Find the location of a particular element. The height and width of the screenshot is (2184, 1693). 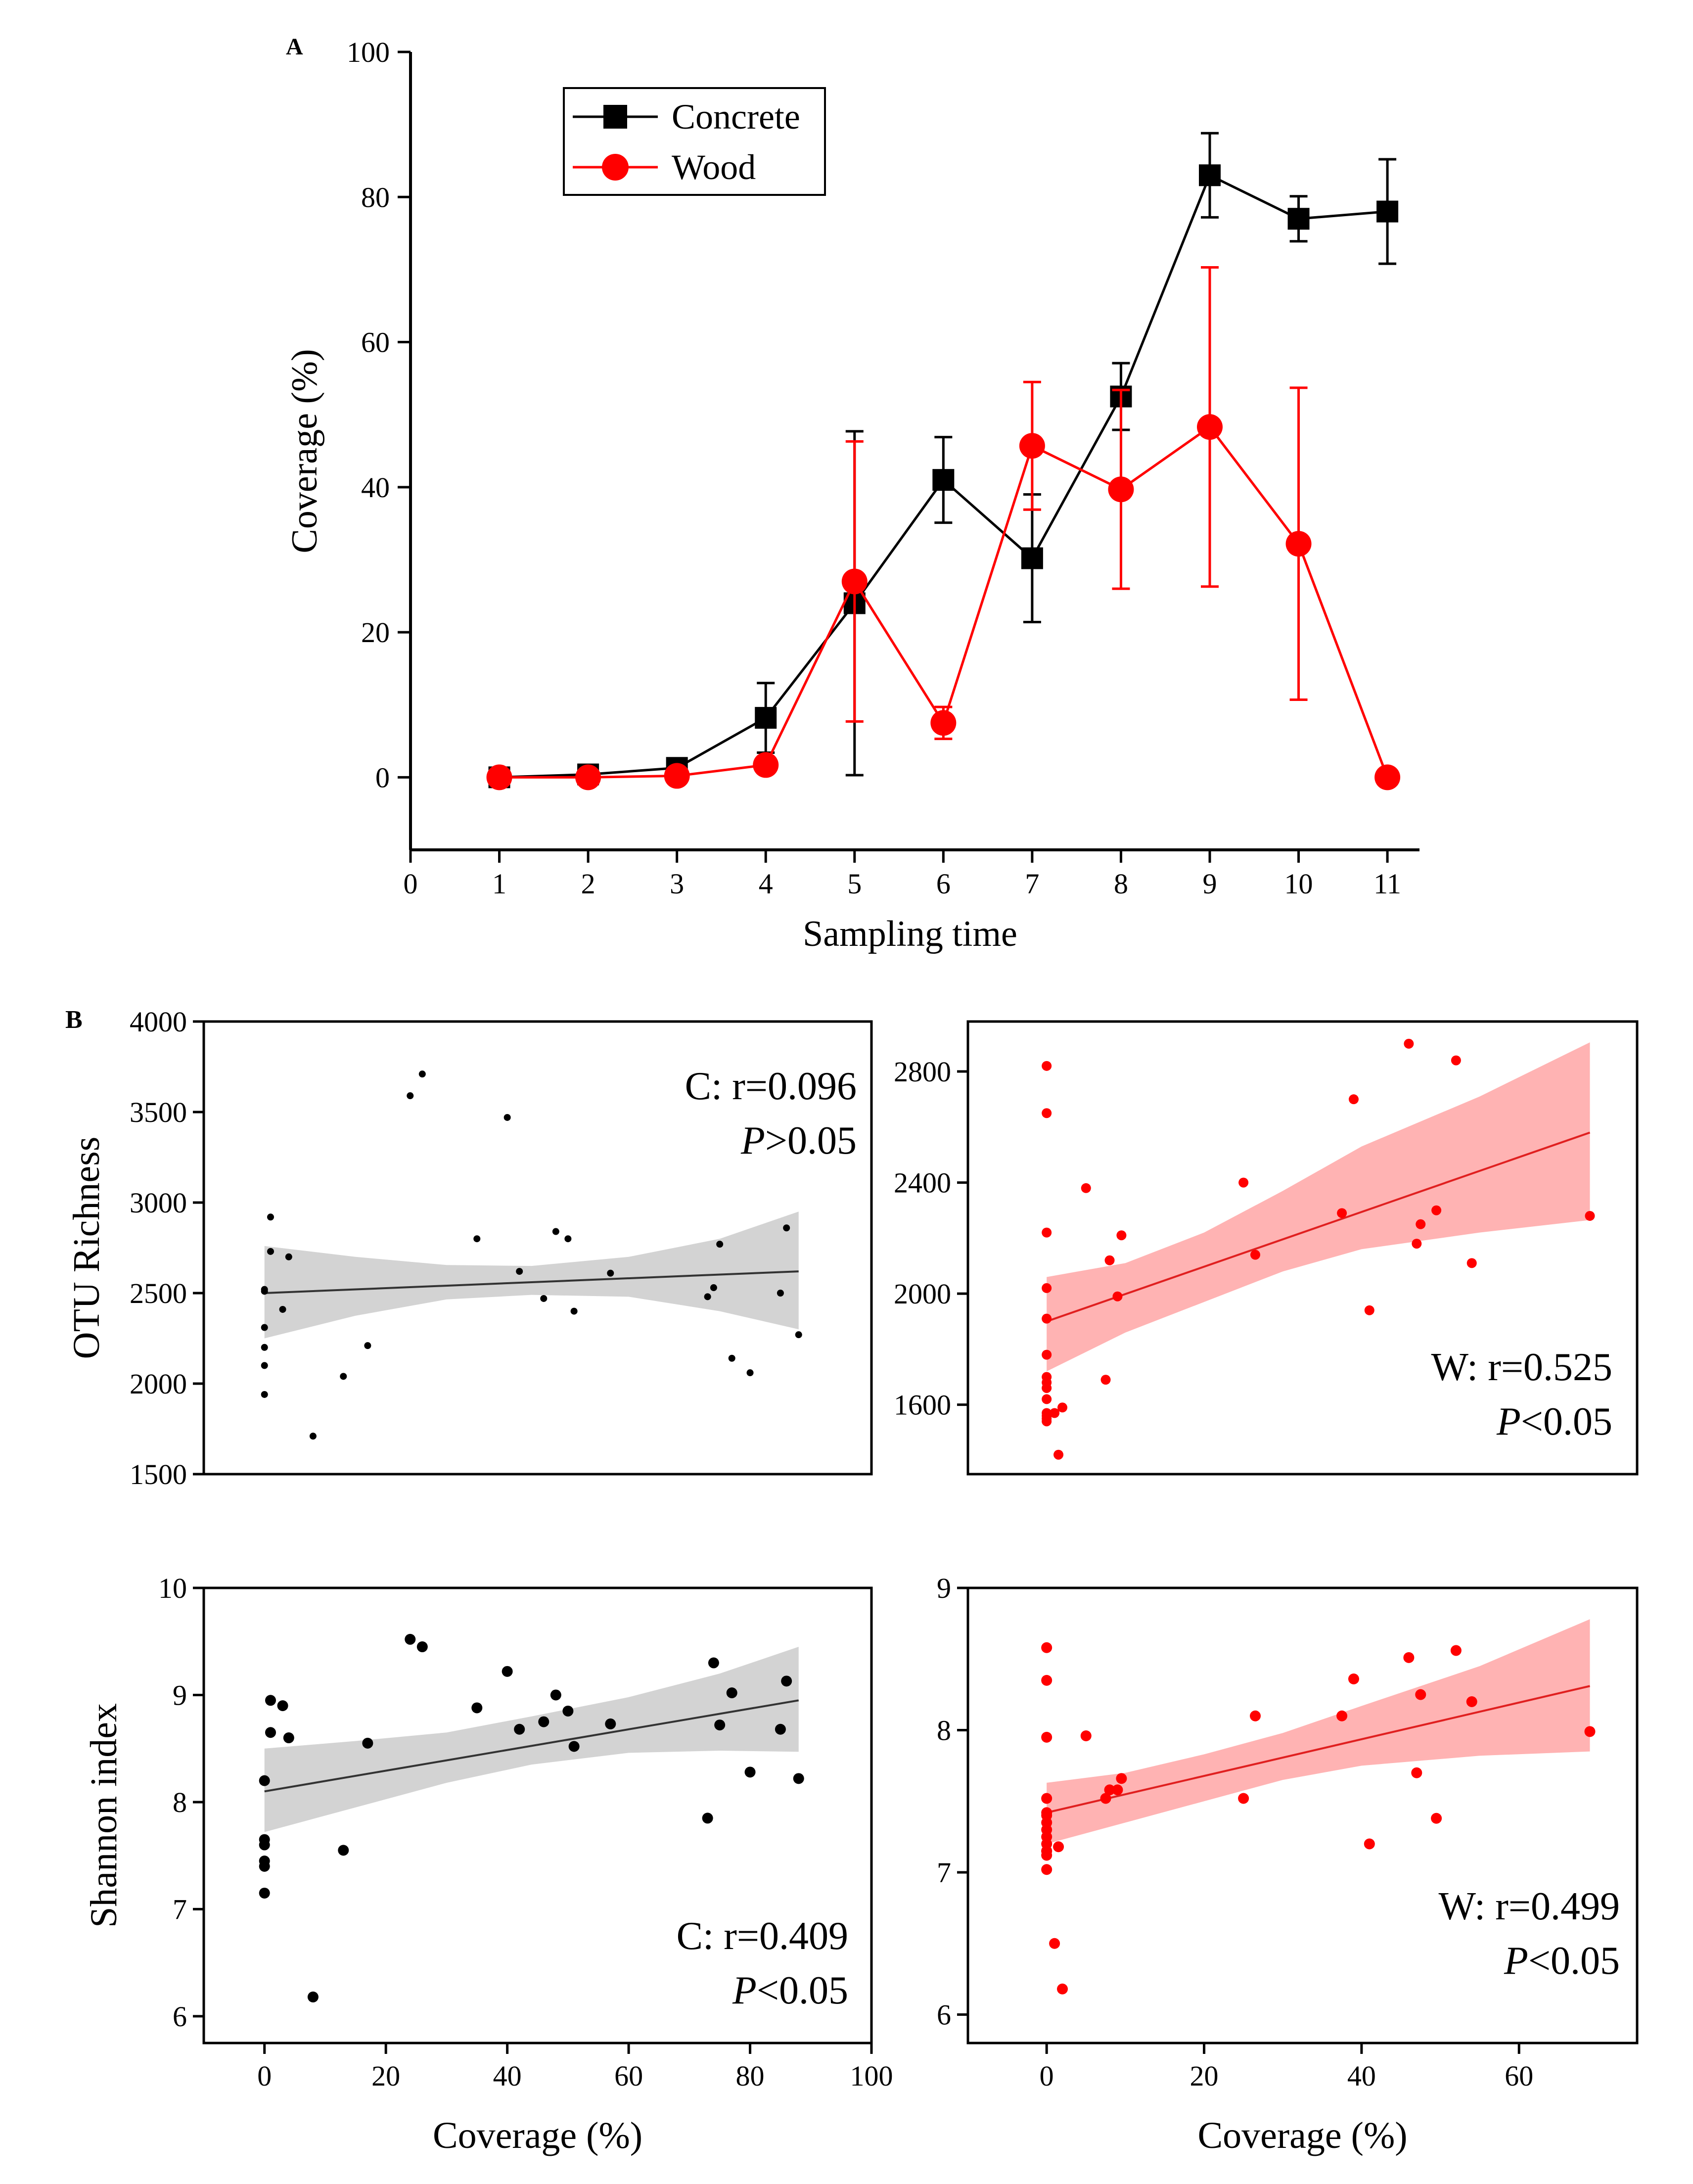

x-tick-label: 0 is located at coordinates (1047, 2076).